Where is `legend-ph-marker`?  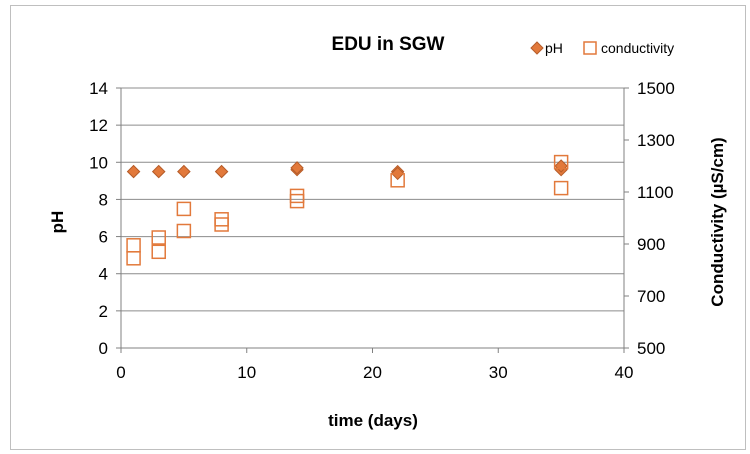
legend-ph-marker is located at coordinates (537, 48).